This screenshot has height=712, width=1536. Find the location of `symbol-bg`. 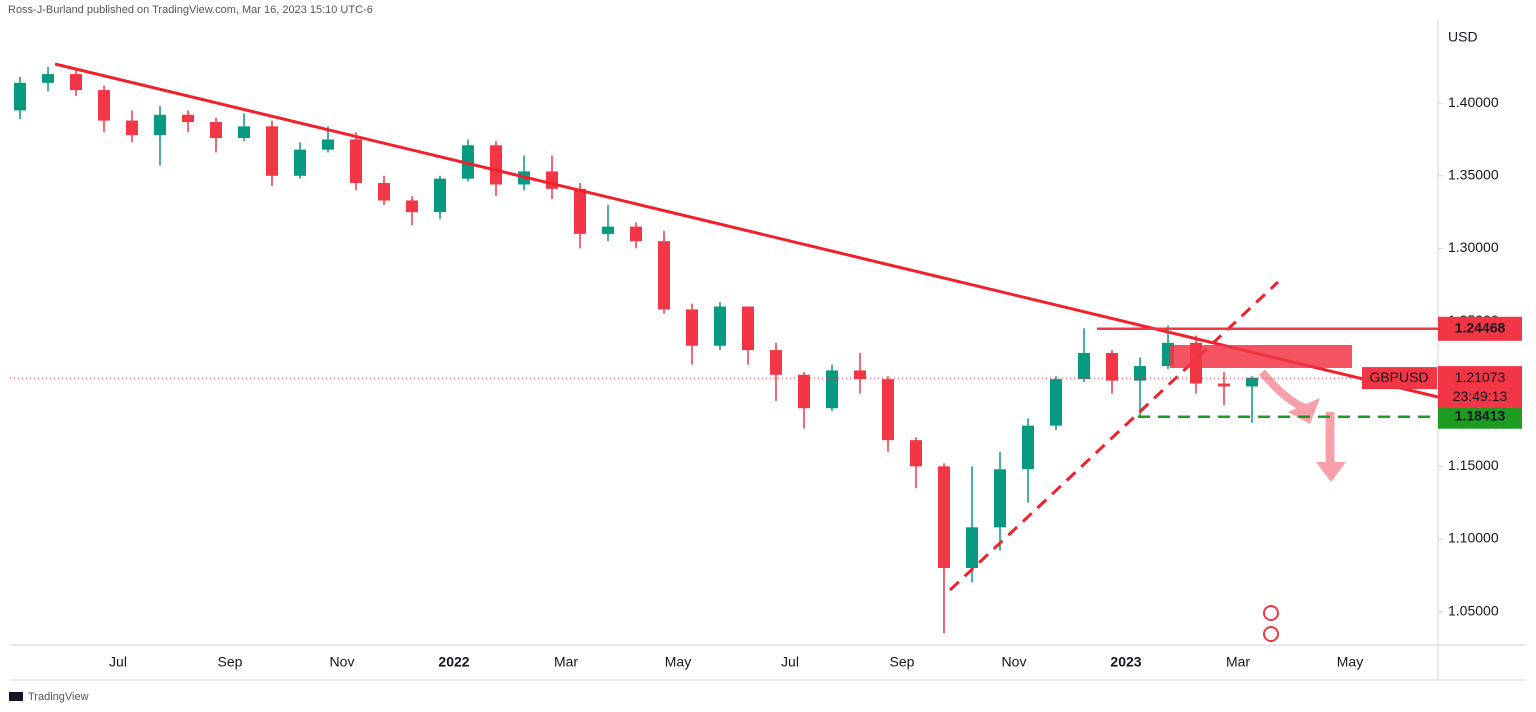

symbol-bg is located at coordinates (1399, 378).